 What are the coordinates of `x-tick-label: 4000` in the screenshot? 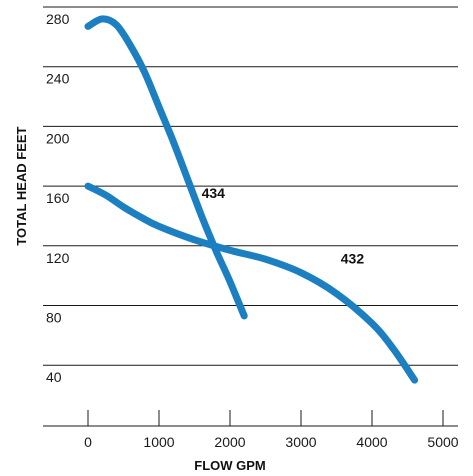 It's located at (371, 442).